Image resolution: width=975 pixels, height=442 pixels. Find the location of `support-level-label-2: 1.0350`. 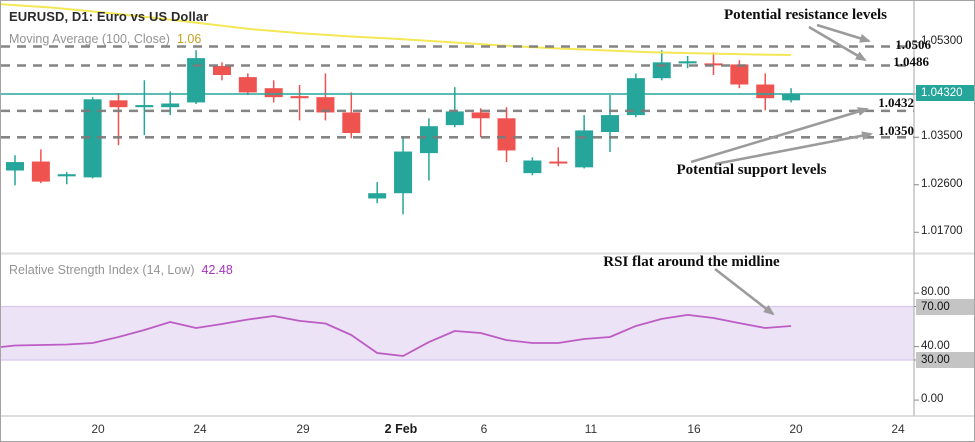

support-level-label-2: 1.0350 is located at coordinates (896, 130).